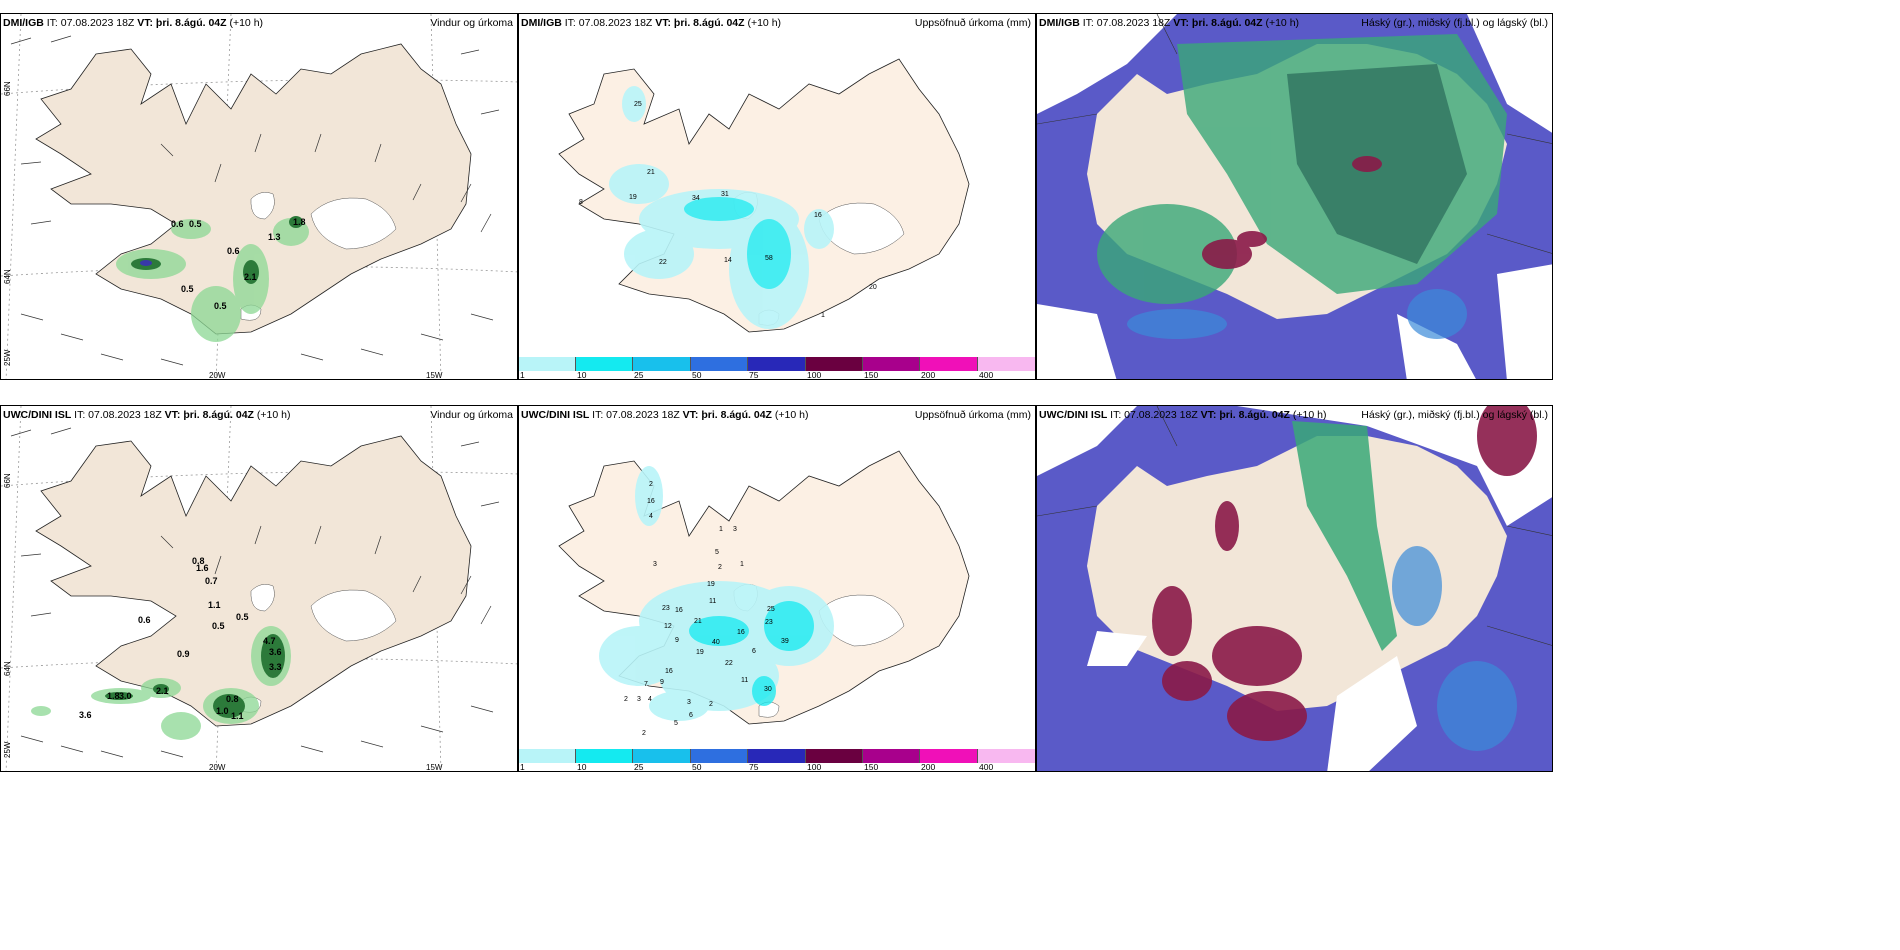  What do you see at coordinates (744, 680) in the screenshot?
I see `precip-value: 11` at bounding box center [744, 680].